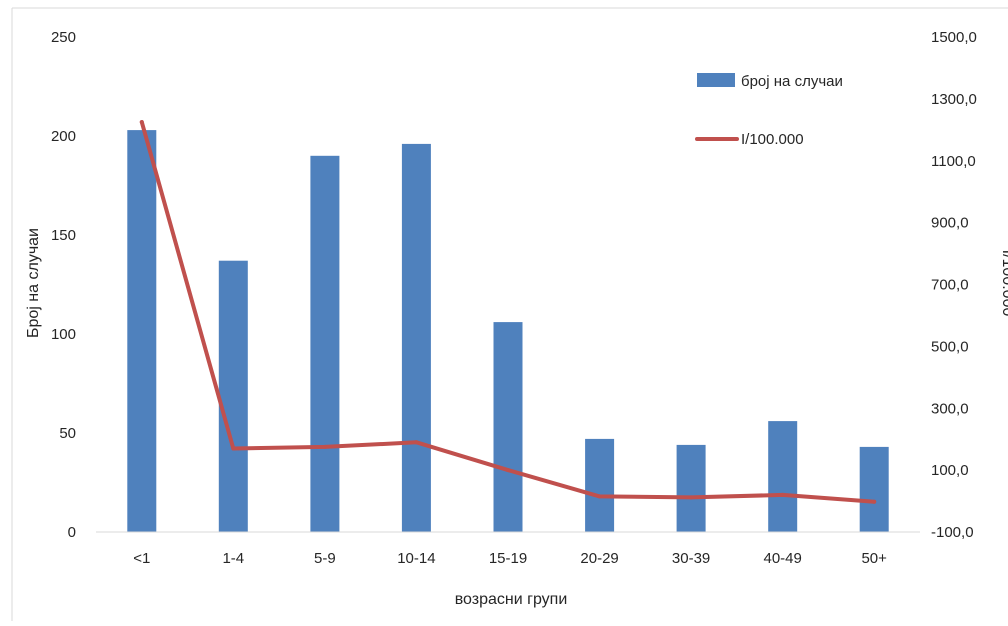 The width and height of the screenshot is (1008, 626). What do you see at coordinates (63, 334) in the screenshot?
I see `y-tick-label: 100` at bounding box center [63, 334].